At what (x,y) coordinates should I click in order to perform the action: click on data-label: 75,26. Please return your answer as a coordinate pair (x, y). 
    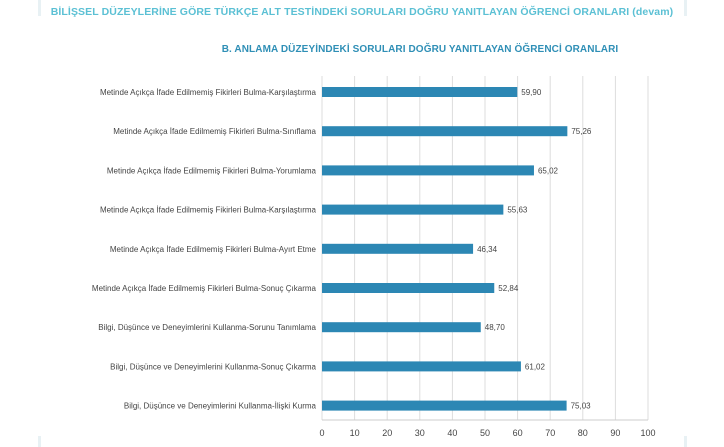
    Looking at the image, I should click on (581, 131).